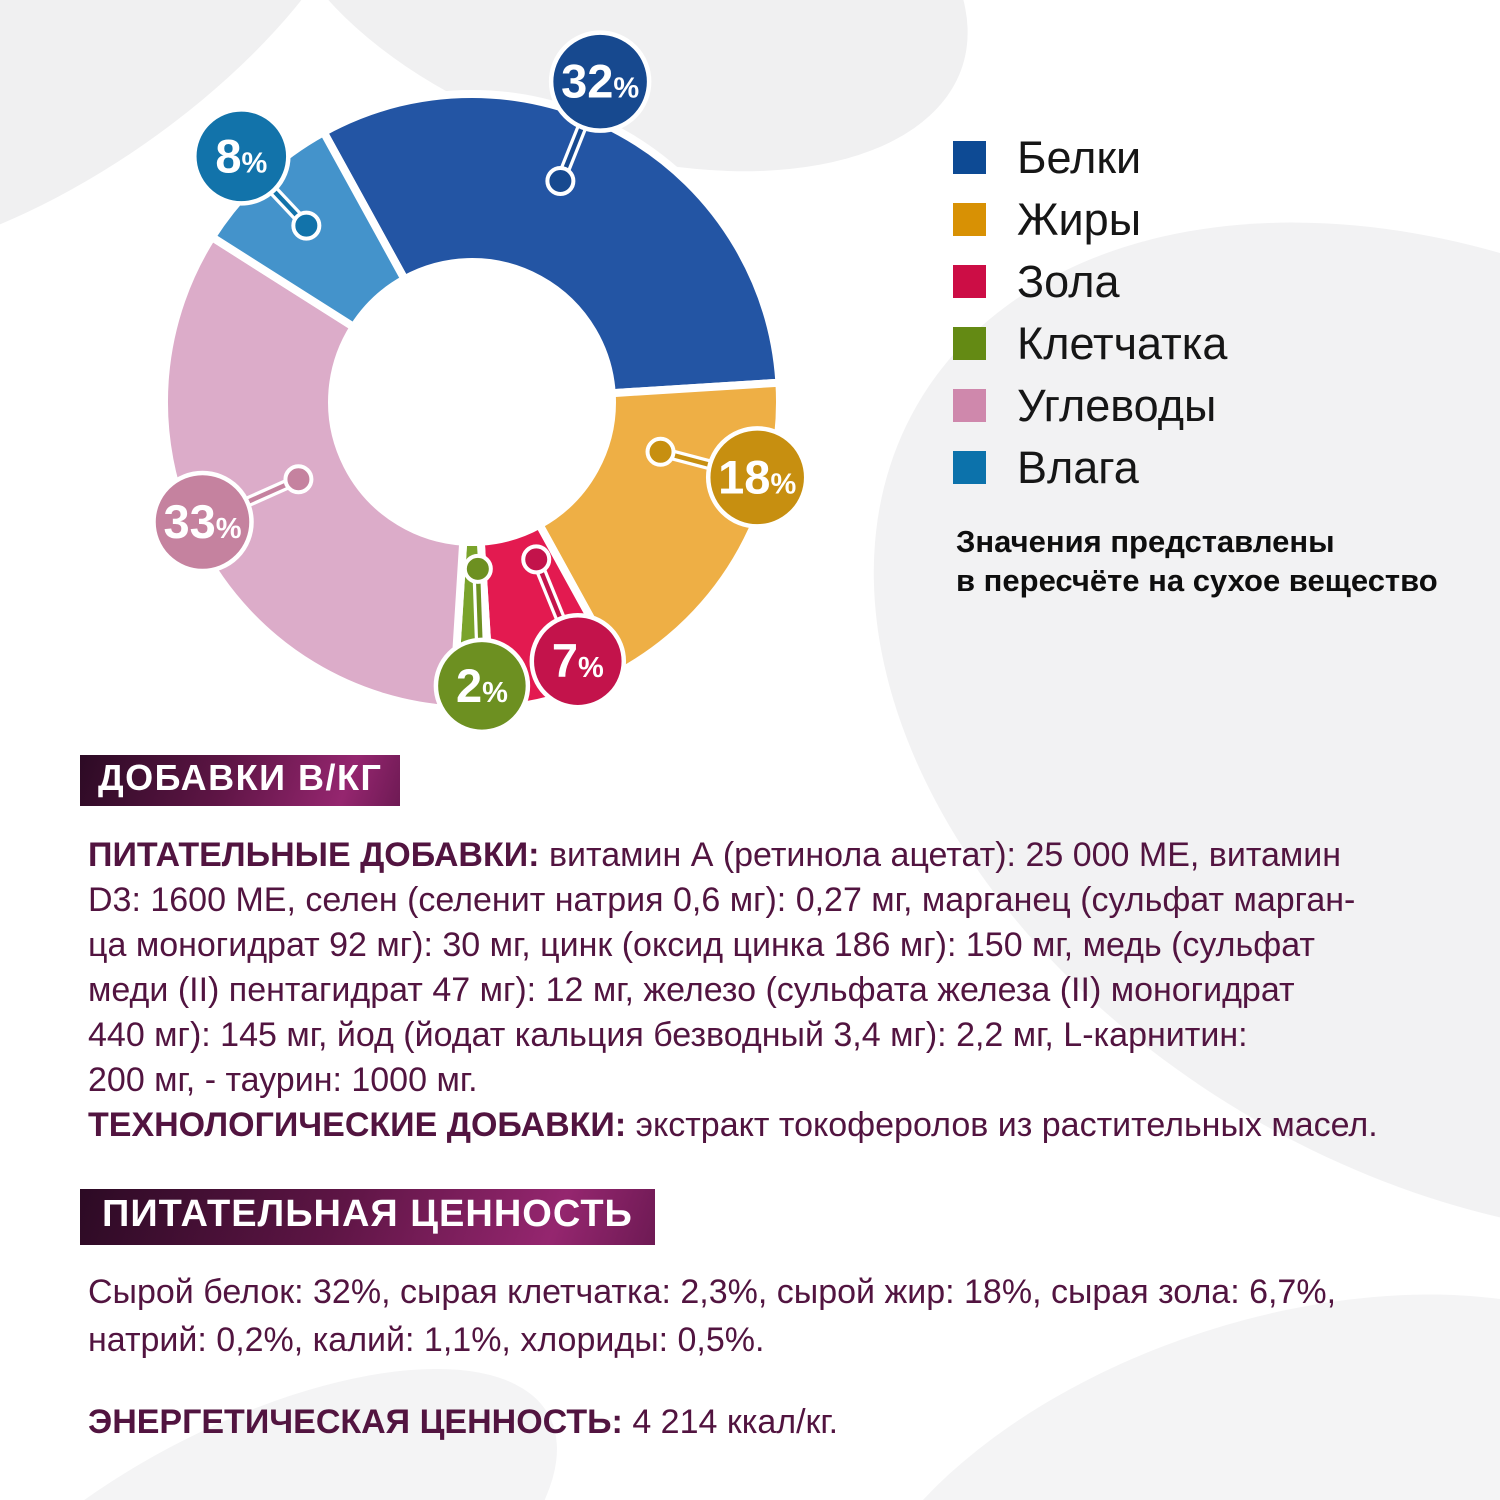 The height and width of the screenshot is (1500, 1500). Describe the element at coordinates (1122, 343) in the screenshot. I see `legend-label: Клетчатка` at that location.